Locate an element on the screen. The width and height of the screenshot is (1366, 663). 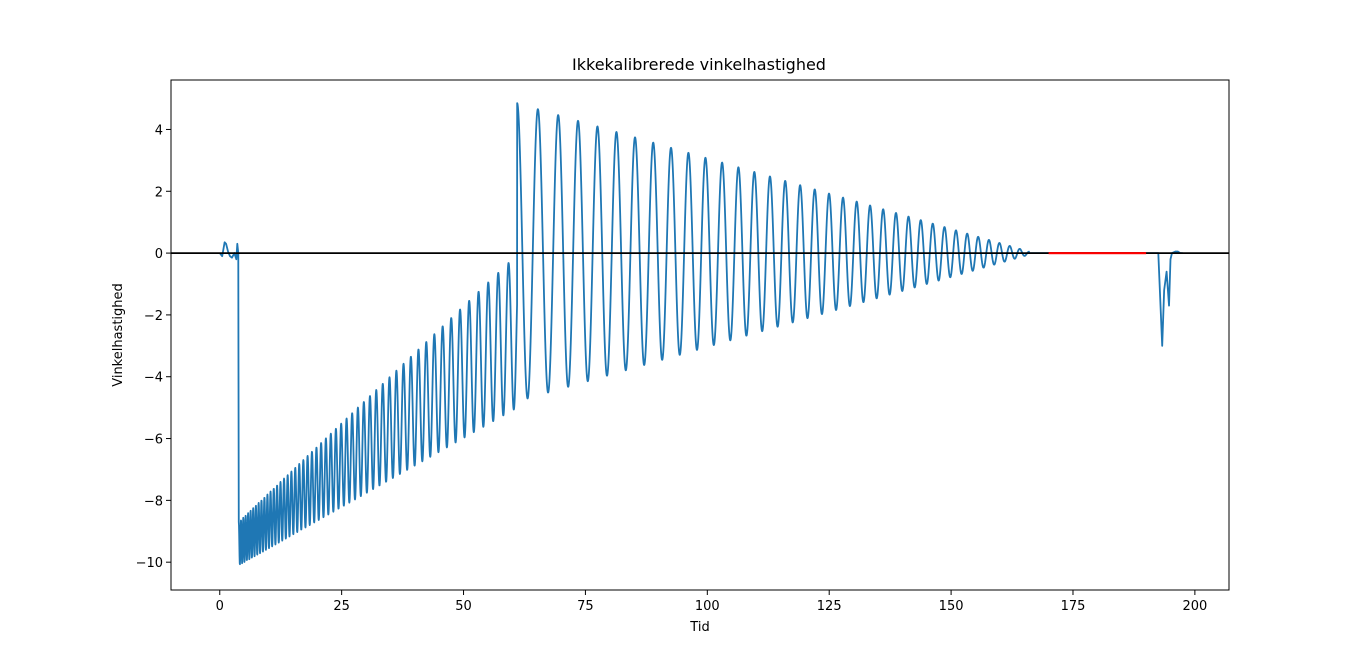
y-tick-label: 4 is located at coordinates (159, 130).